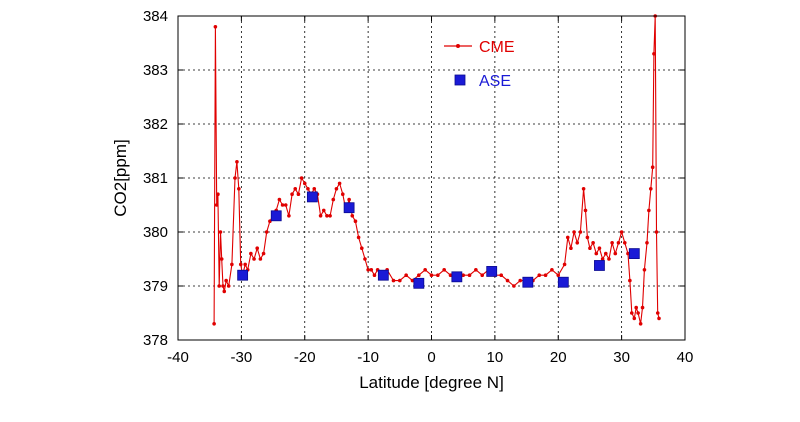 This screenshot has height=422, width=800. I want to click on y-tick-label: 383, so click(155, 70).